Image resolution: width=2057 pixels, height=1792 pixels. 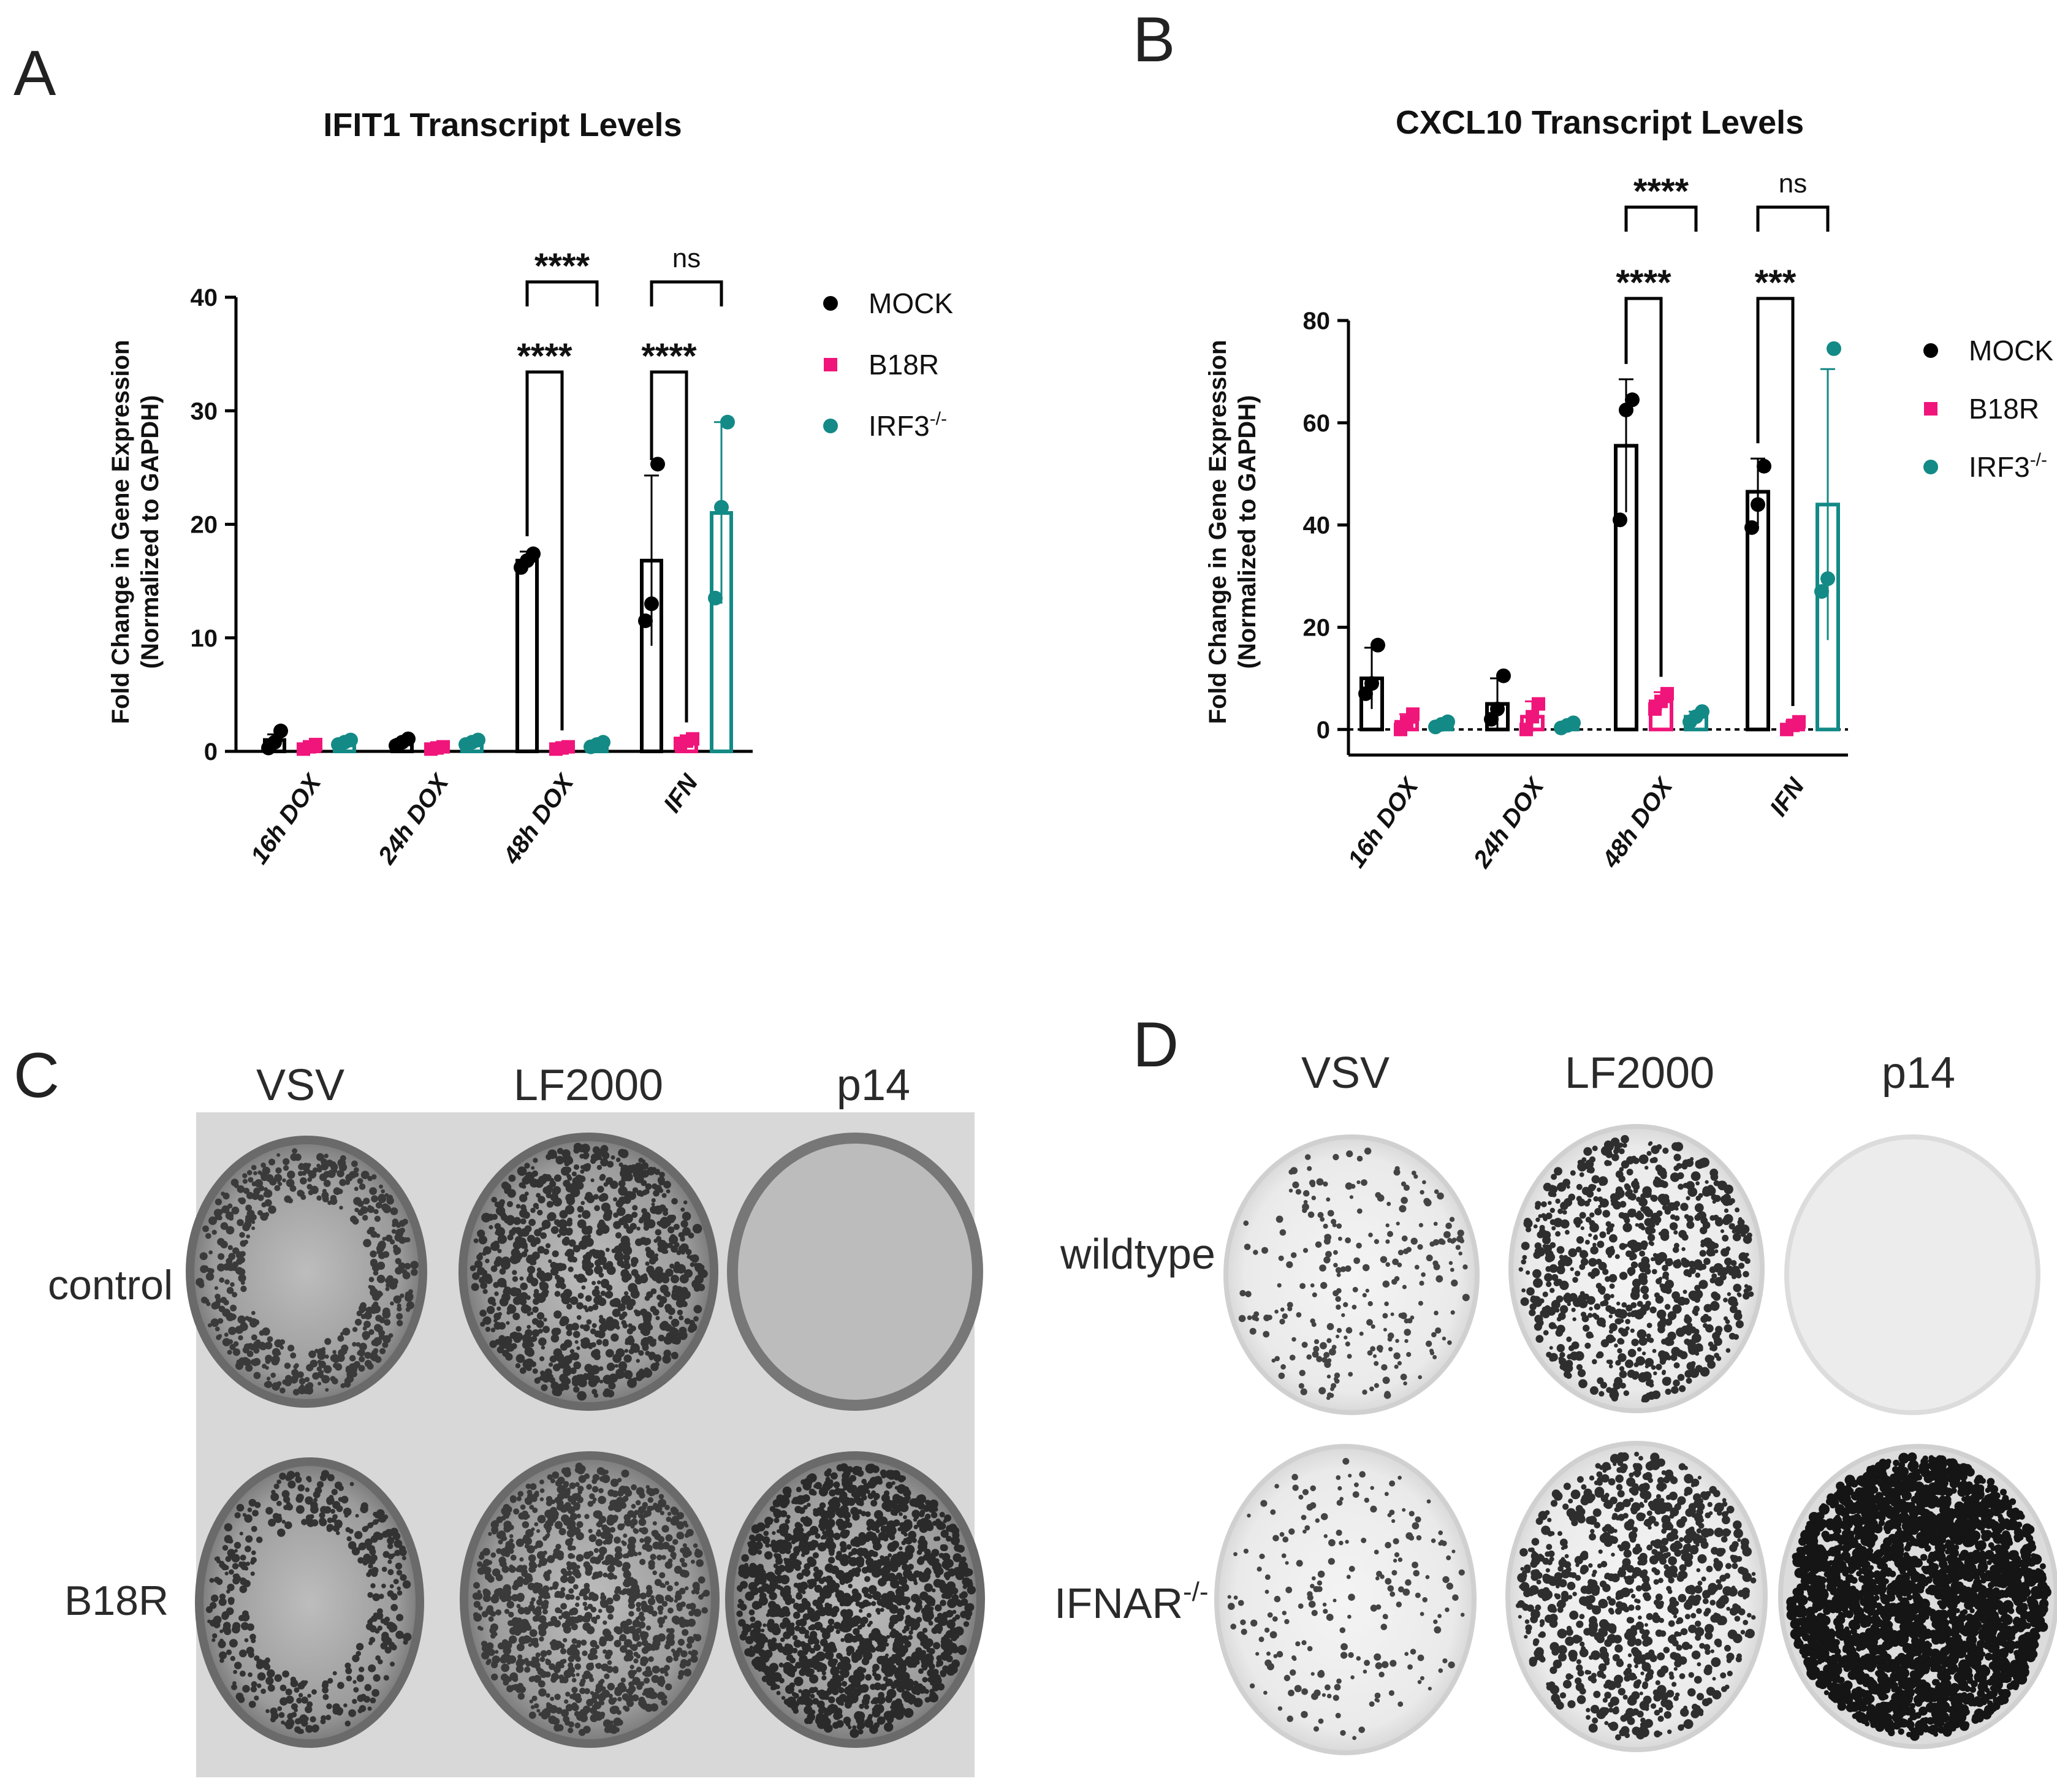 What do you see at coordinates (1156, 1044) in the screenshot?
I see `panel-letter-d: D` at bounding box center [1156, 1044].